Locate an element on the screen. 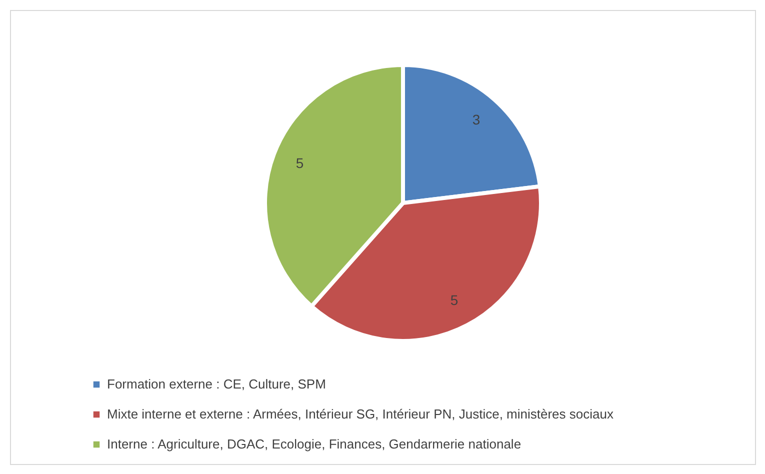  legend-label: Interne : Agriculture, DGAC, Ecologie, Finances, Gendarmerie nationale is located at coordinates (314, 444).